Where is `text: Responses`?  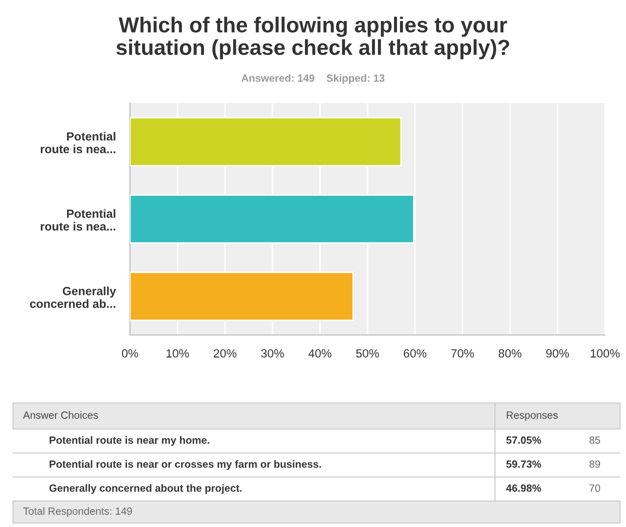 text: Responses is located at coordinates (532, 416).